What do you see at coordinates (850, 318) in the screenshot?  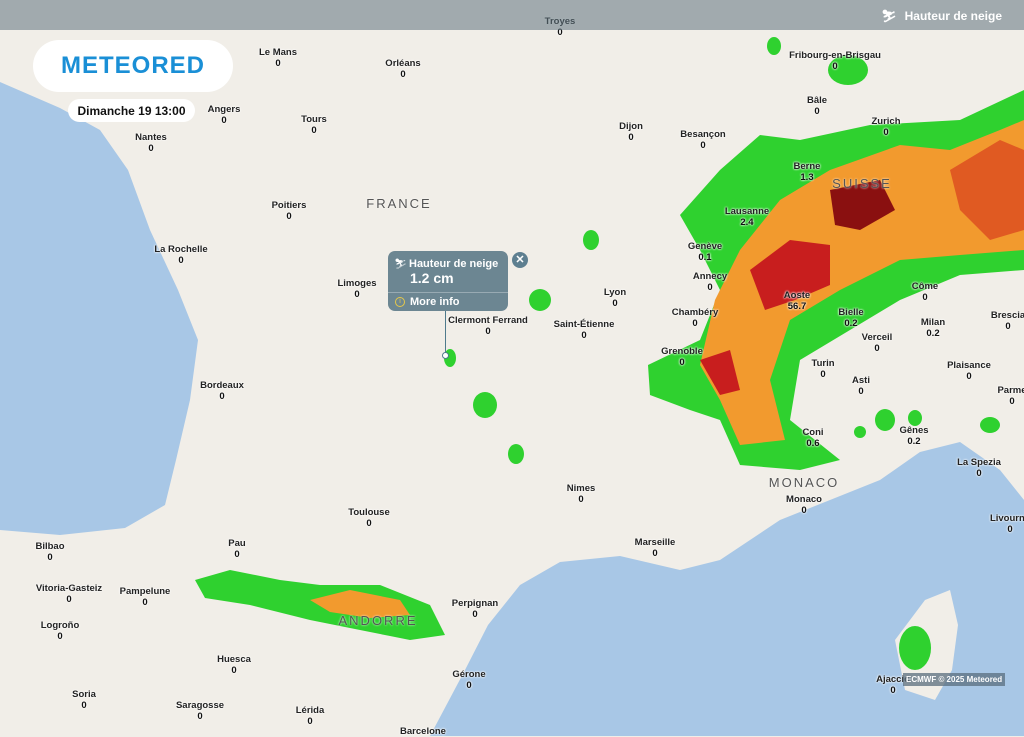 I see `city-label: Bielle 0.2` at bounding box center [850, 318].